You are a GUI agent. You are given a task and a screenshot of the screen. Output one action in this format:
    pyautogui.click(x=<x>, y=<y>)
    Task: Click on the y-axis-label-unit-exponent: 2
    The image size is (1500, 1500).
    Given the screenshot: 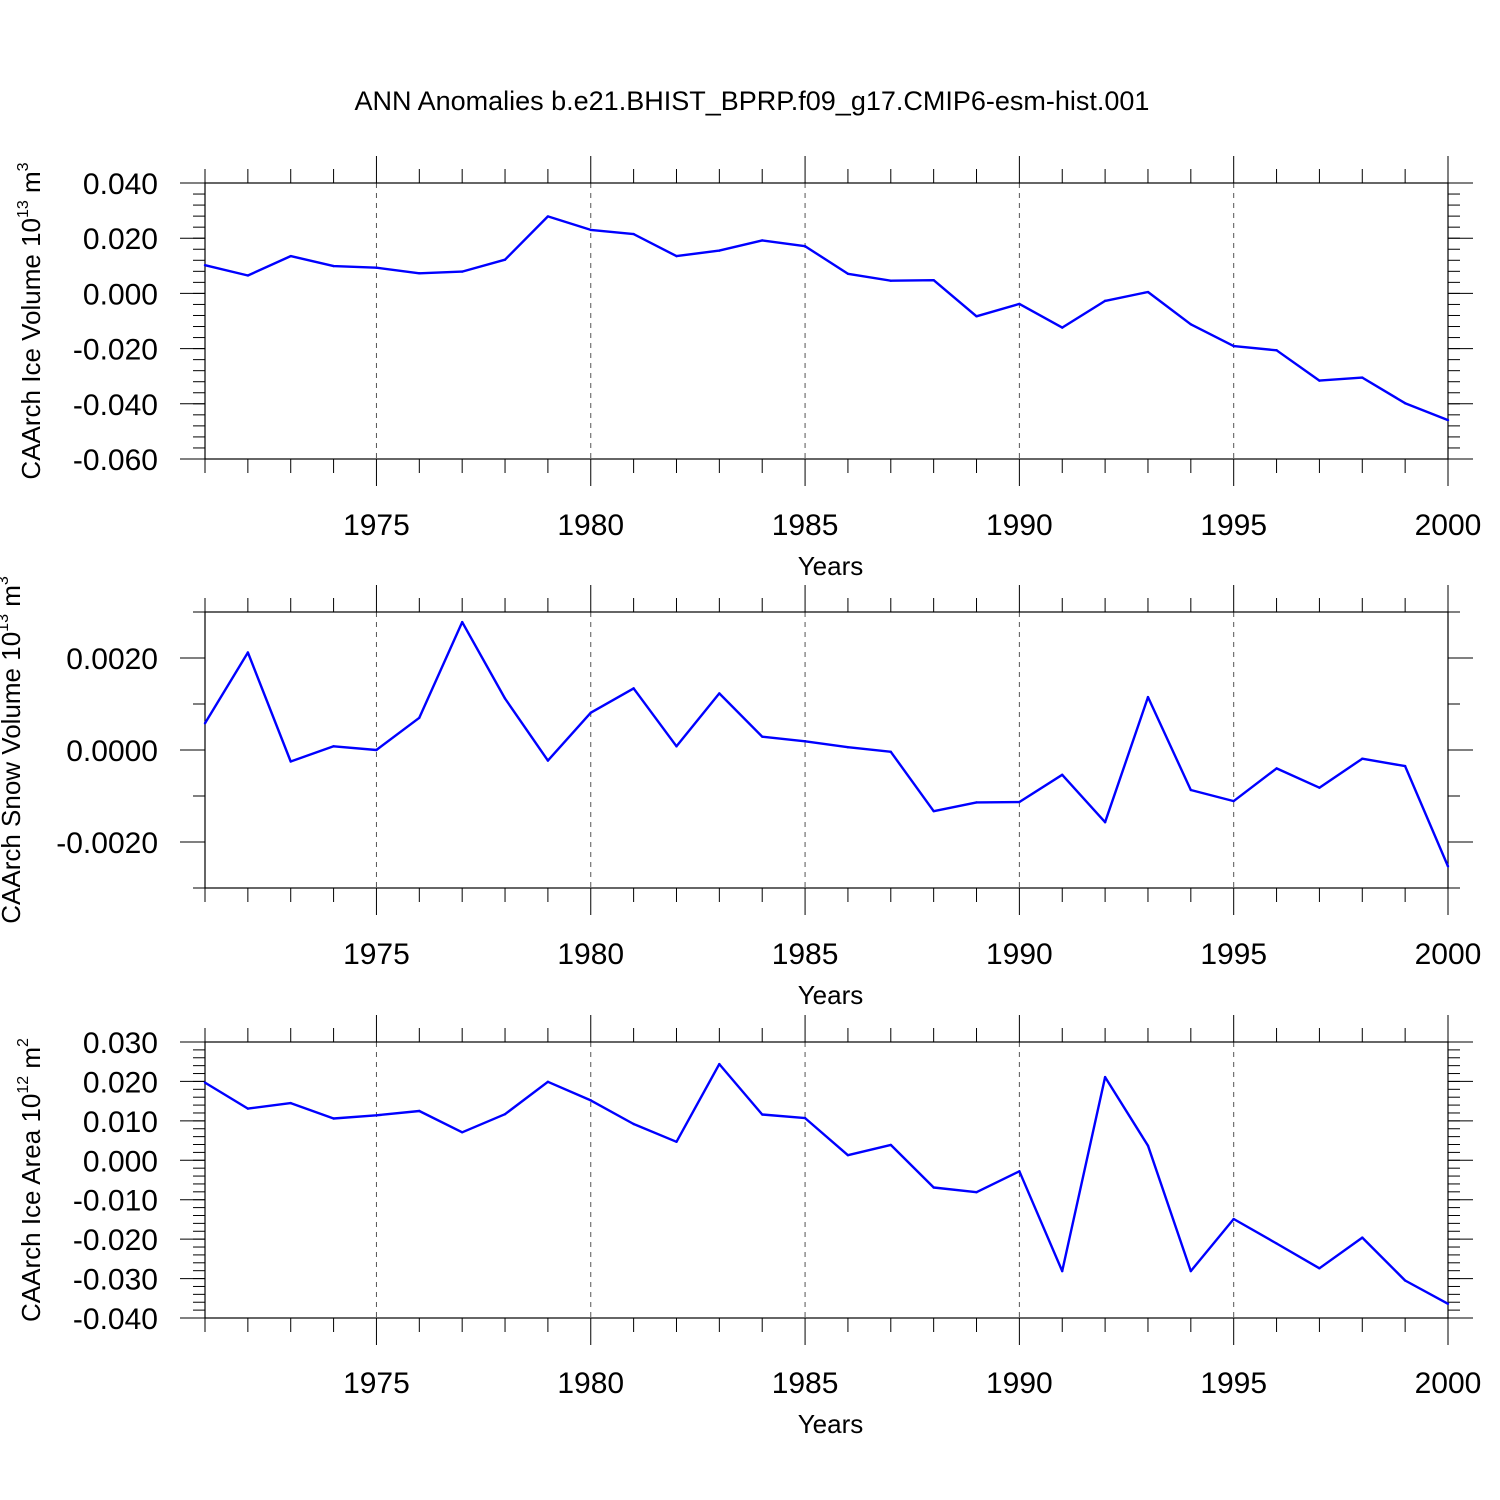 What is the action you would take?
    pyautogui.click(x=23, y=1042)
    